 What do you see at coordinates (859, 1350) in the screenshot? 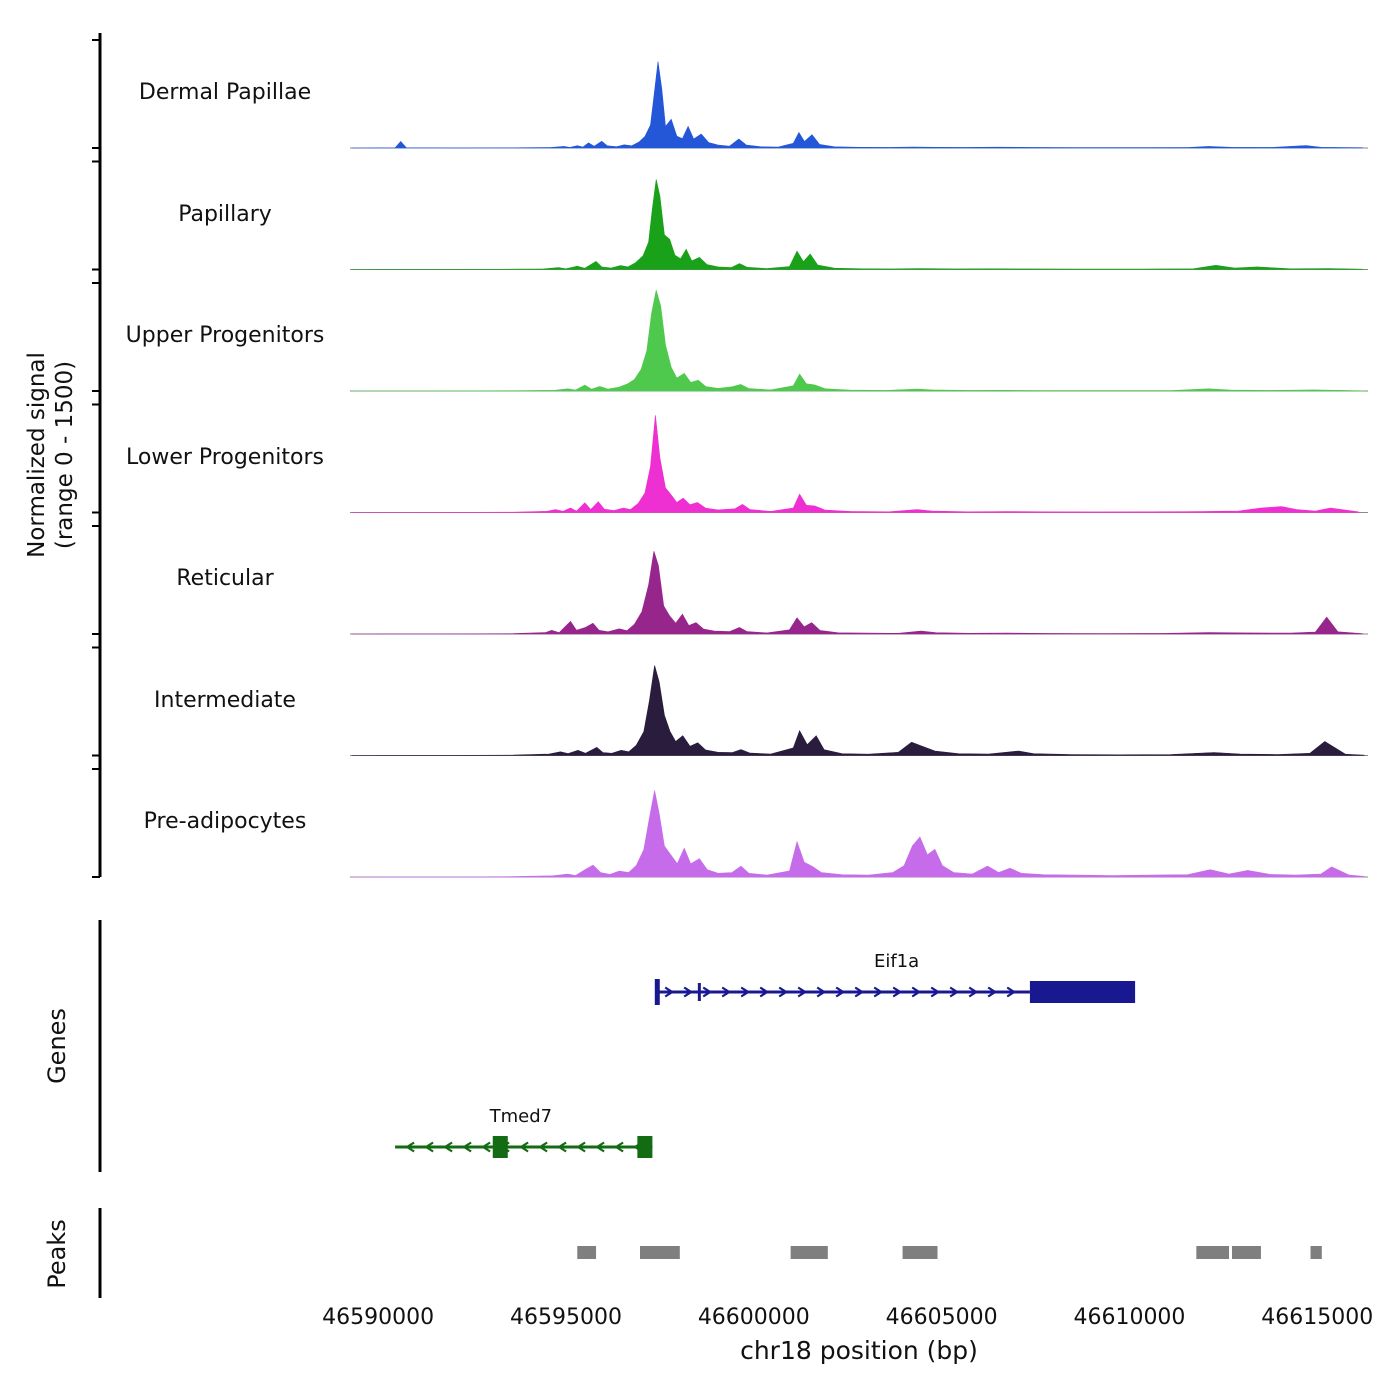
I see `x-axis-title: chr18 position (bp)` at bounding box center [859, 1350].